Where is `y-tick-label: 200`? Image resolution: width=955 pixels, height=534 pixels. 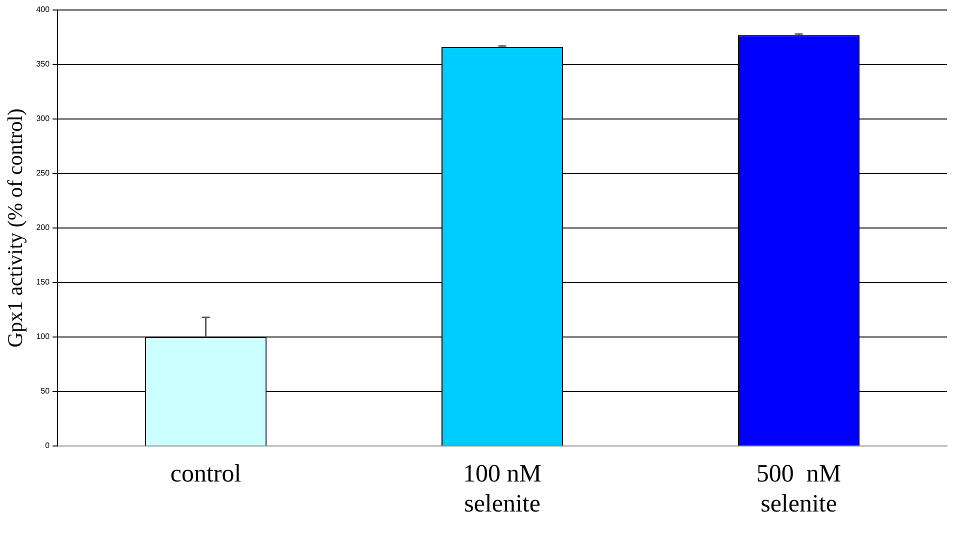 y-tick-label: 200 is located at coordinates (43, 227).